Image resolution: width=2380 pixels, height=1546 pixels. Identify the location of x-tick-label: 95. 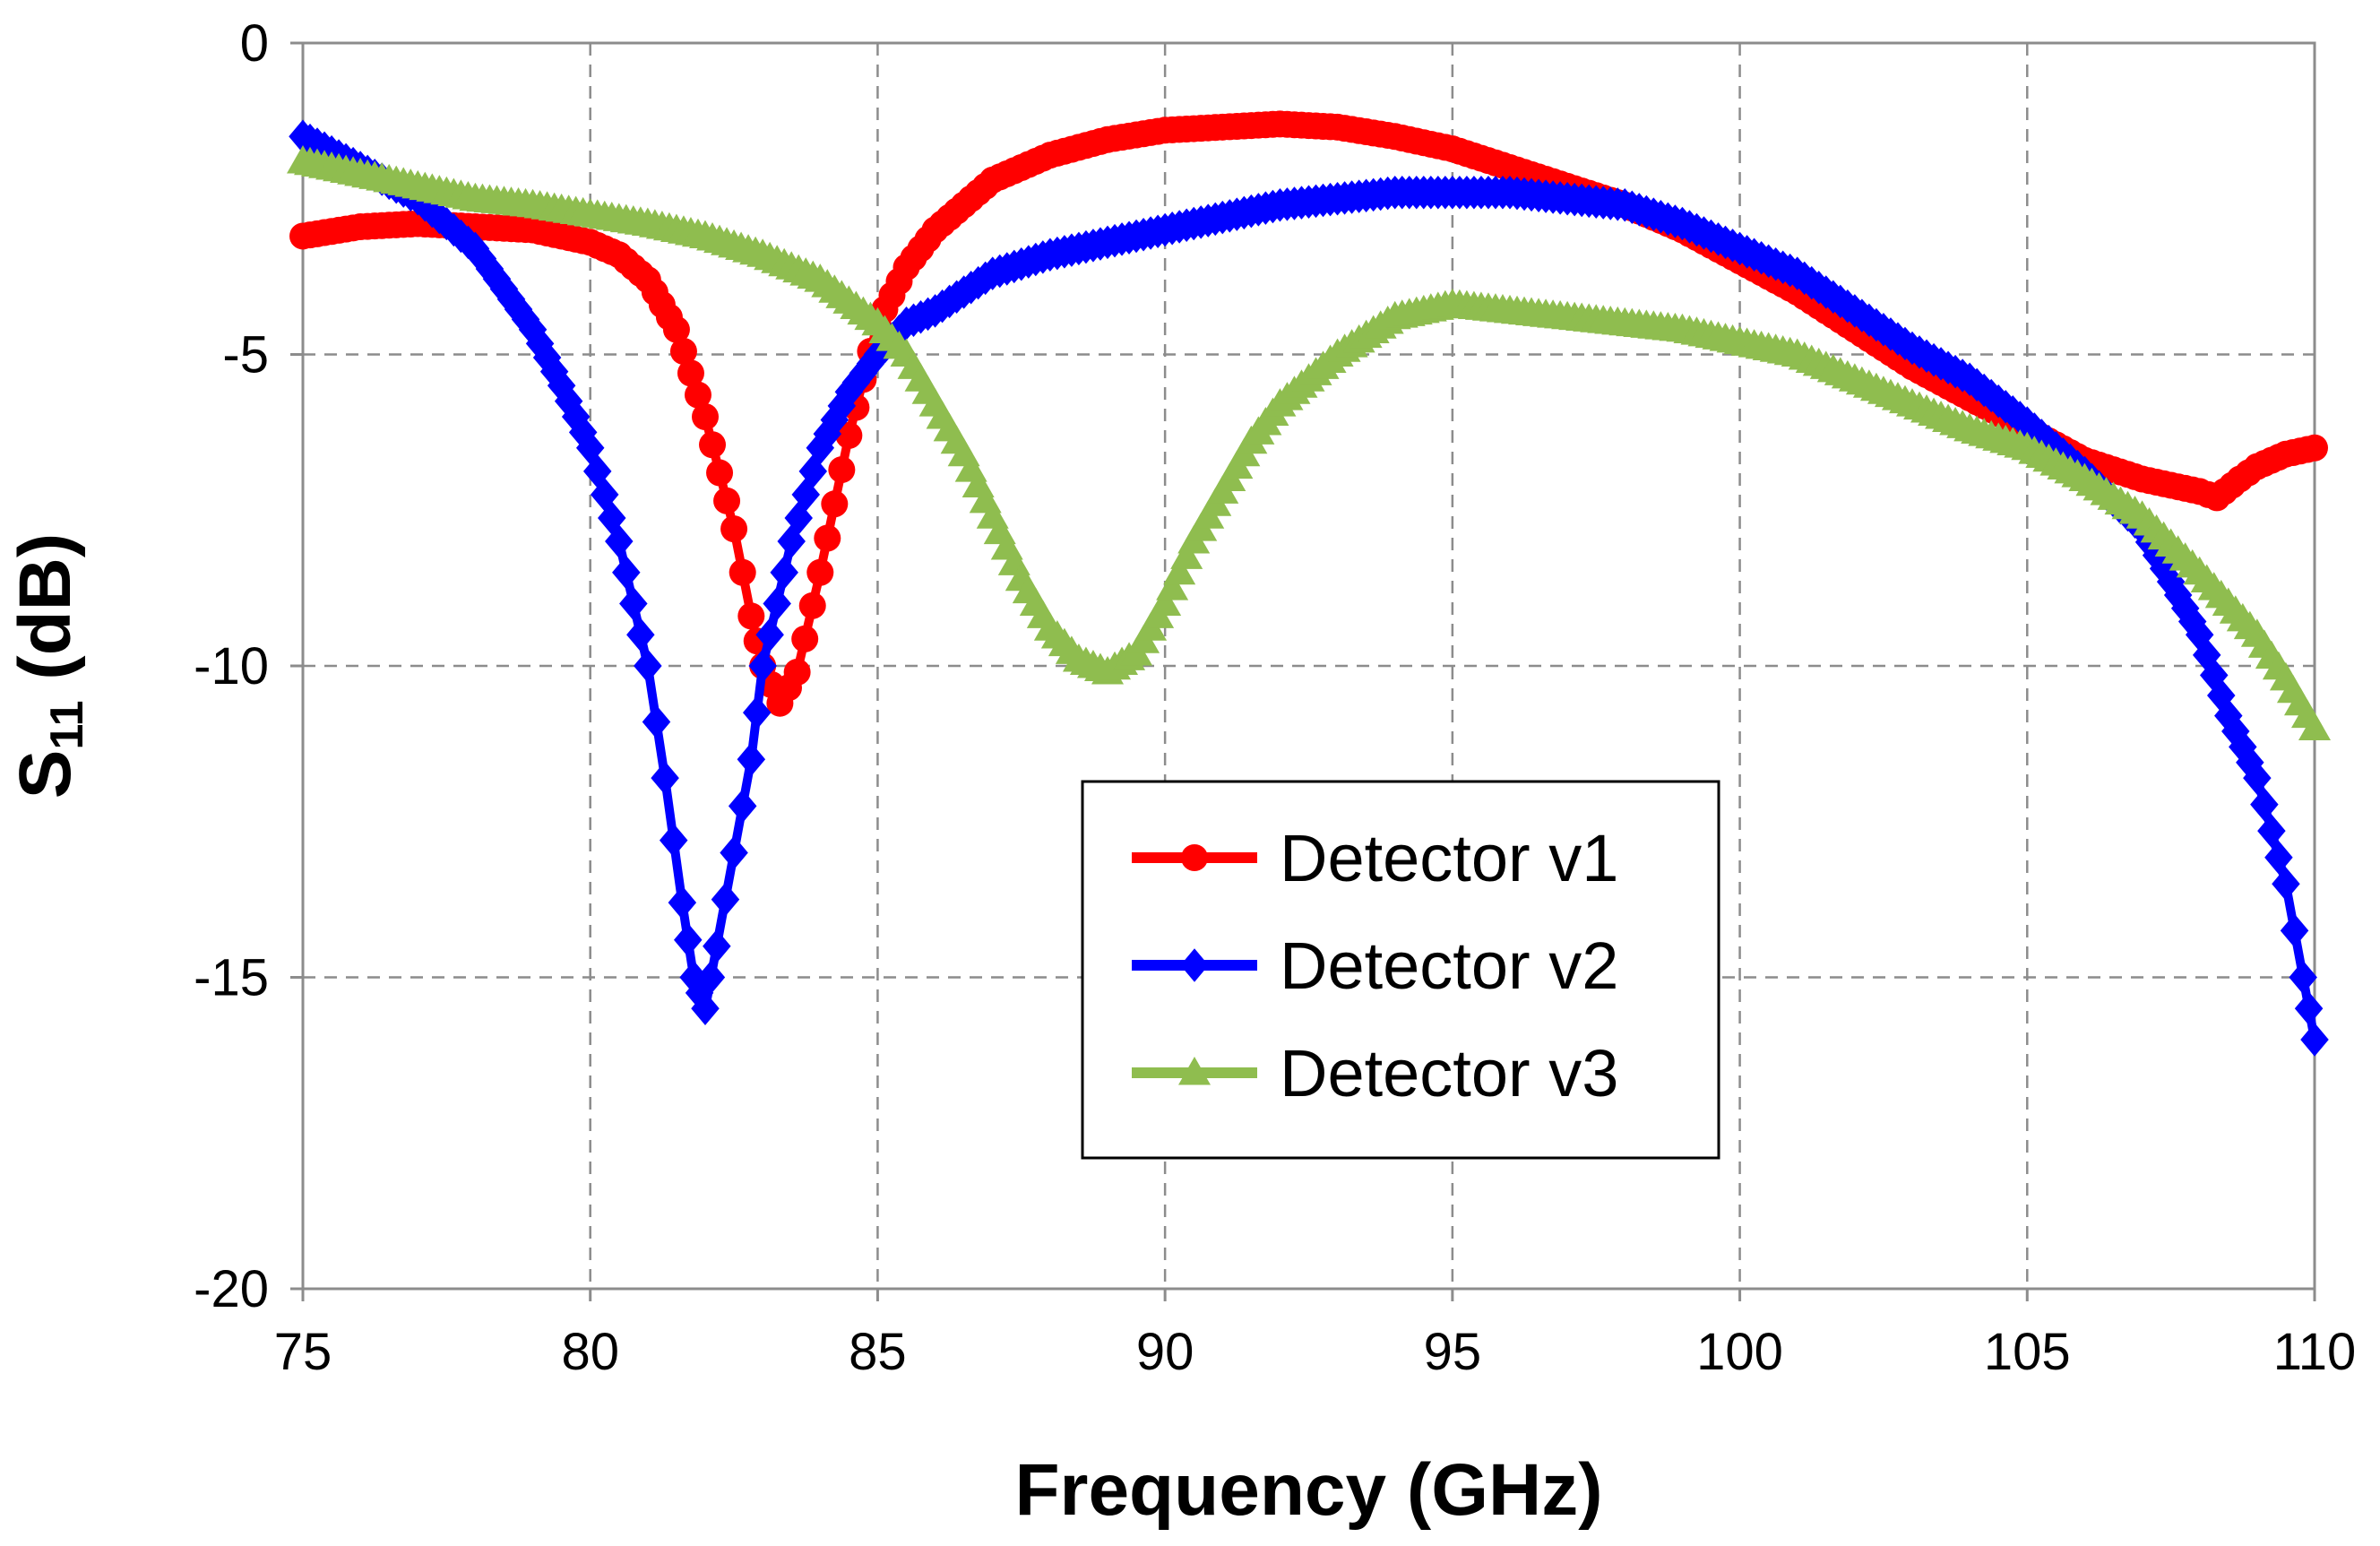
(1453, 1352).